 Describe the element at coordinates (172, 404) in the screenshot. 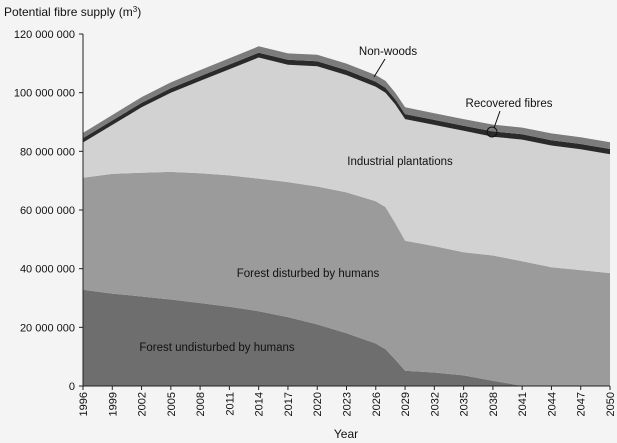

I see `x-tick-label: 2005` at that location.